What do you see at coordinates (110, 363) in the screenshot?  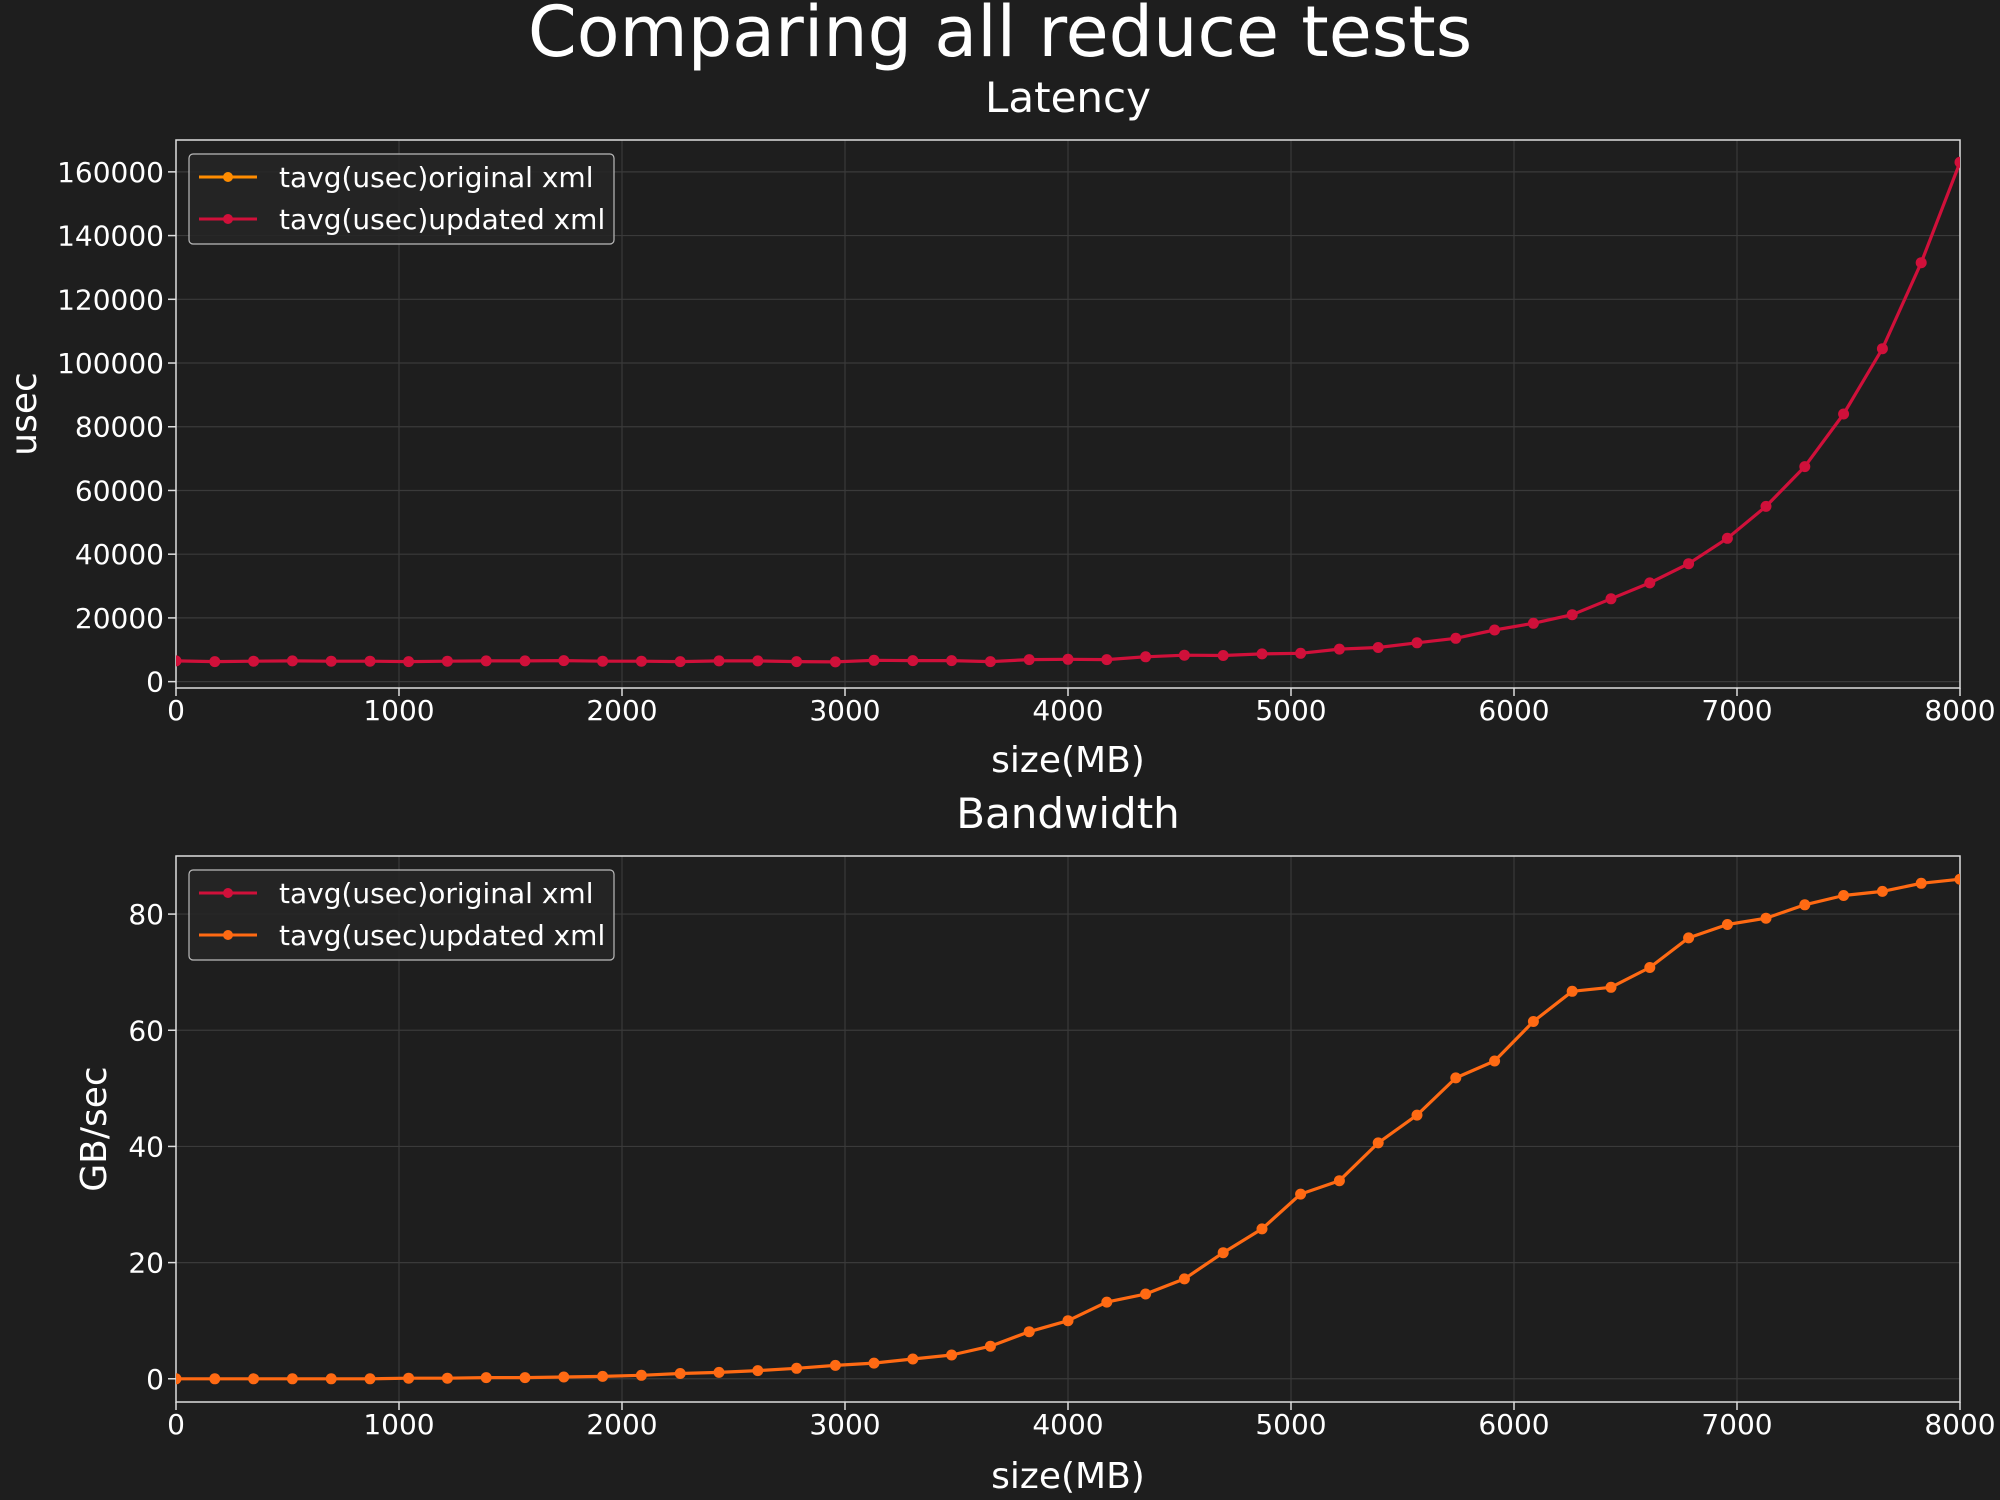 I see `y-tick-label: 100000` at bounding box center [110, 363].